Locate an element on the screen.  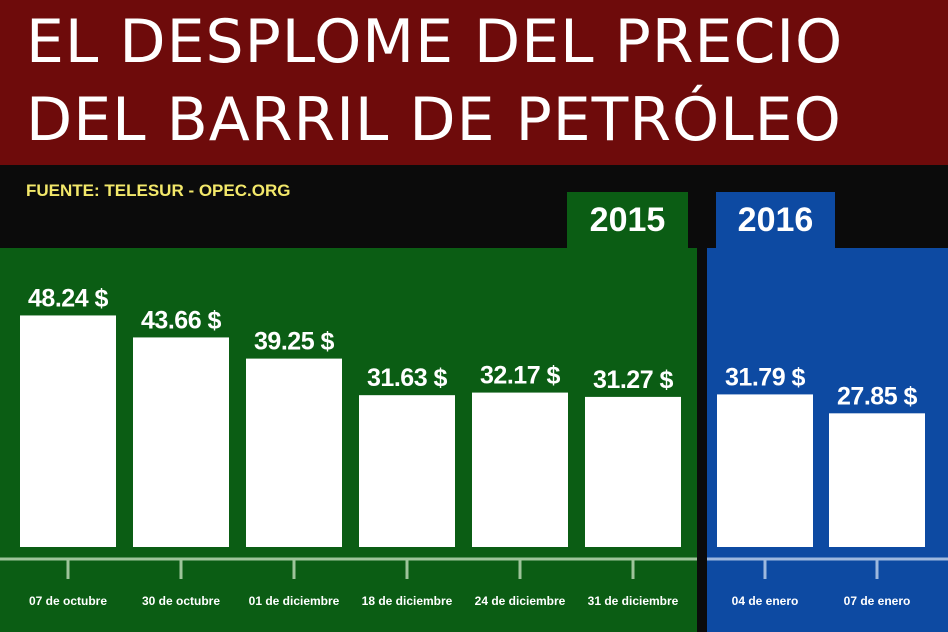
chart-title-line-1: EL DESPLOME DEL PRECIO is located at coordinates (435, 42).